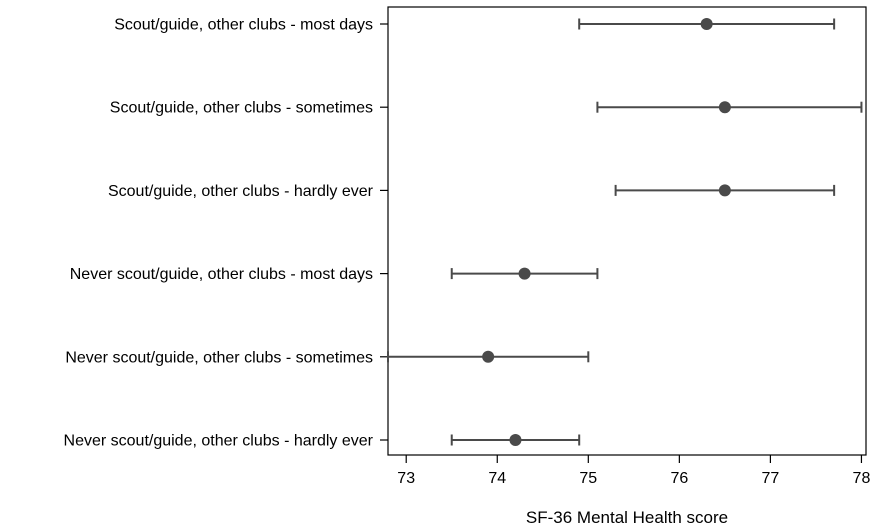 The height and width of the screenshot is (530, 875). Describe the element at coordinates (627, 517) in the screenshot. I see `x-axis-title: SF-36 Mental Health score` at that location.